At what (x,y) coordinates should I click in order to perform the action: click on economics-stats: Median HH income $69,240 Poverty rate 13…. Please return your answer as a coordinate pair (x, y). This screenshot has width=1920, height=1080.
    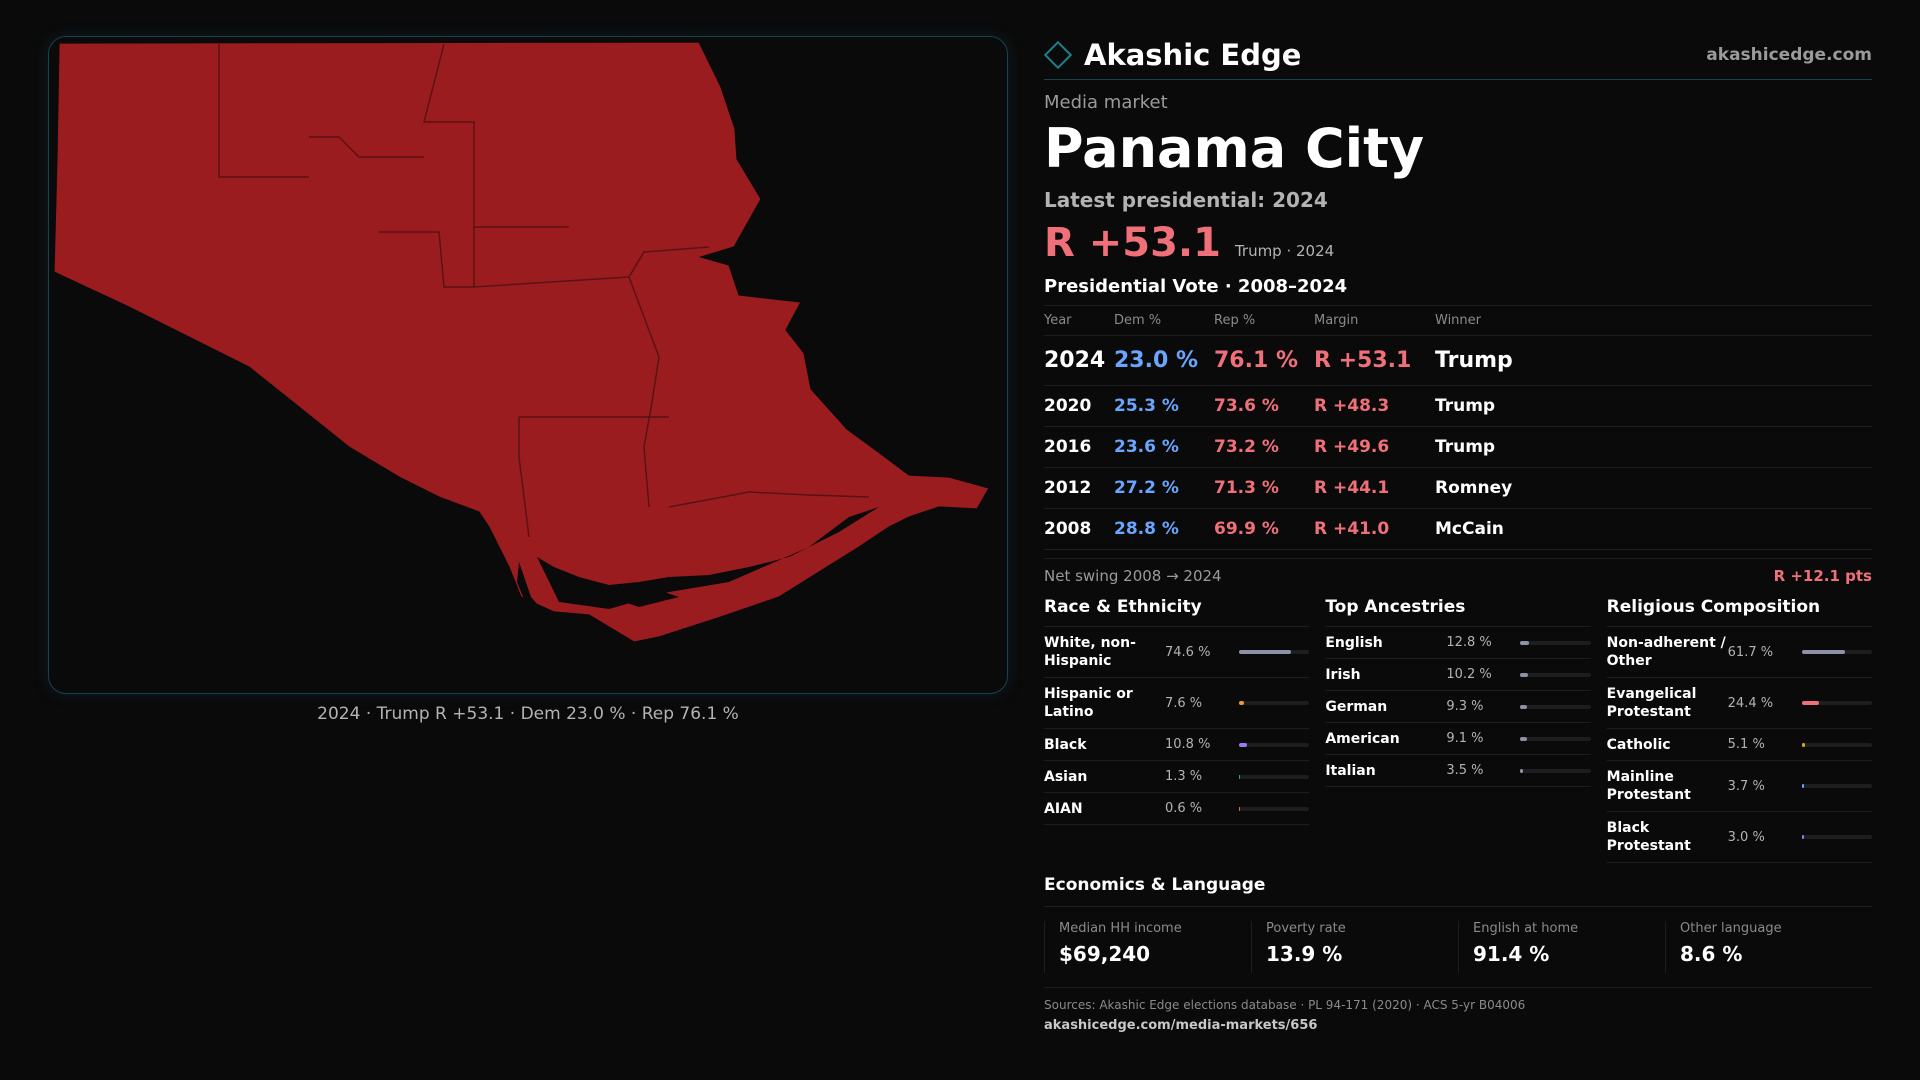
    Looking at the image, I should click on (1458, 947).